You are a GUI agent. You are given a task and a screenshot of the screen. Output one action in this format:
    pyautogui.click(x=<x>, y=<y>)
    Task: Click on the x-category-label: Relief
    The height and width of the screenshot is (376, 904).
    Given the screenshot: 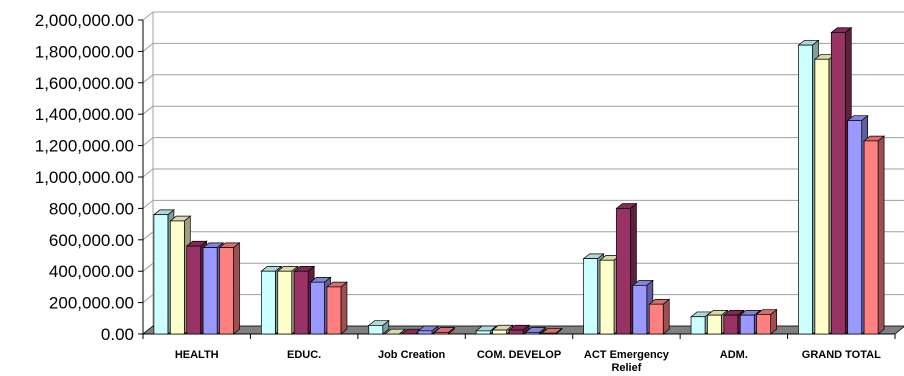 What is the action you would take?
    pyautogui.click(x=626, y=368)
    